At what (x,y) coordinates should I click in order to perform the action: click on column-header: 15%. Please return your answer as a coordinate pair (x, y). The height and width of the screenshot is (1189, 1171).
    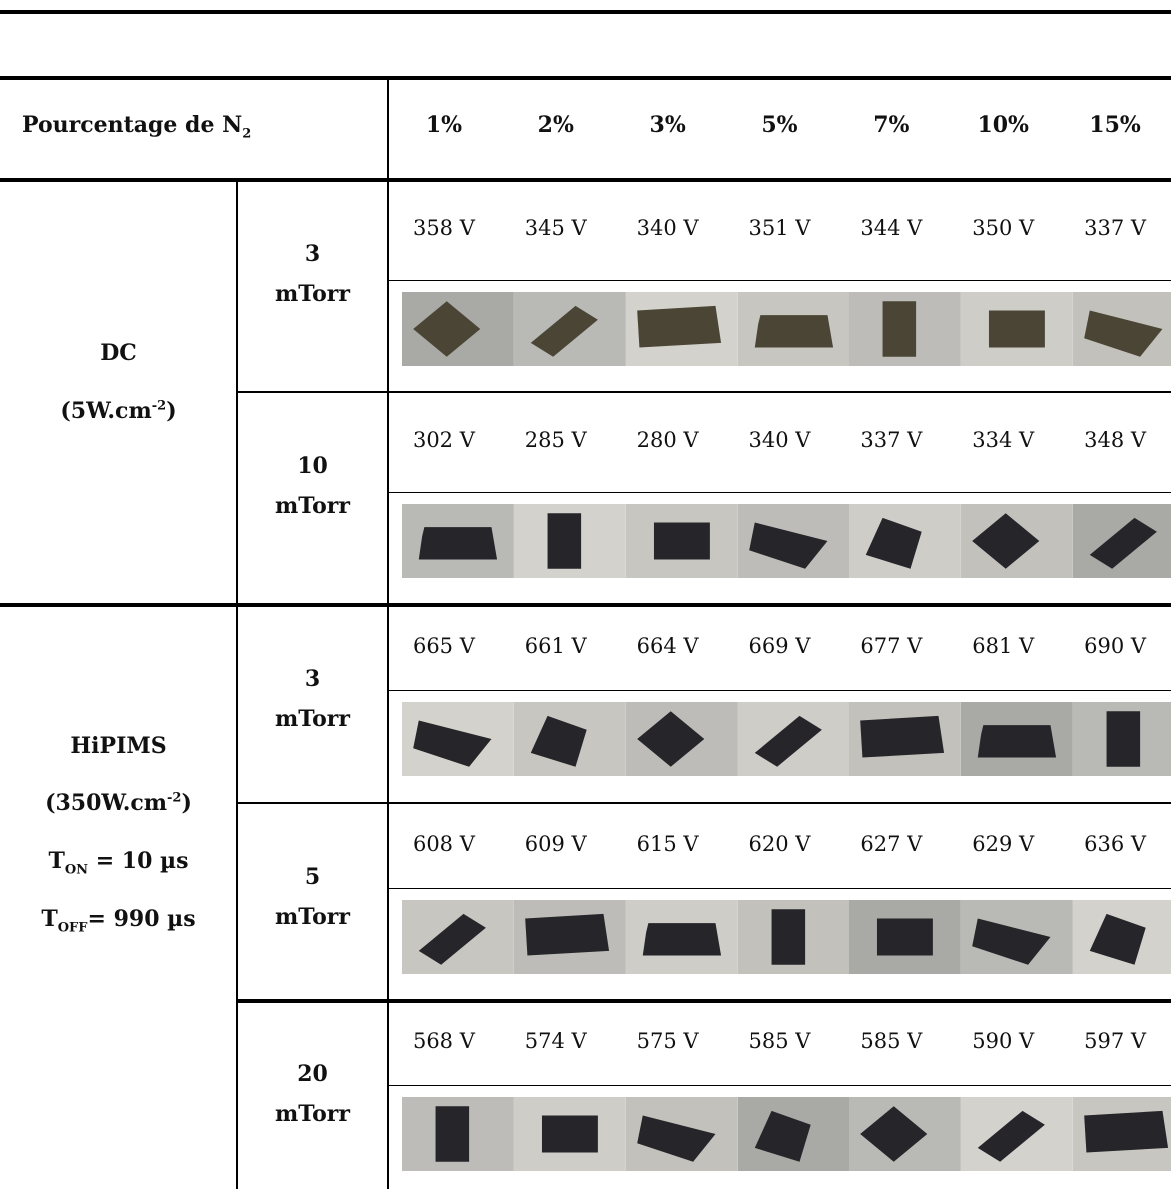
    Looking at the image, I should click on (1115, 125).